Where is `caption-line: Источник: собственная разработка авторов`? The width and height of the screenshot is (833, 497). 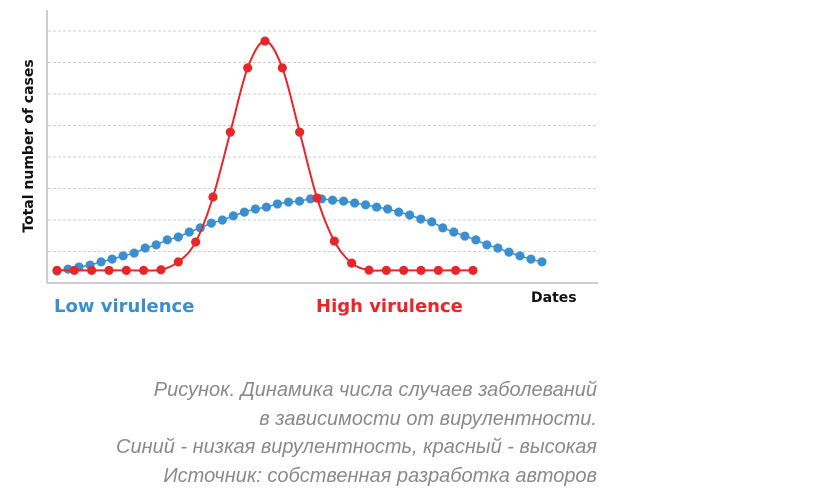 caption-line: Источник: собственная разработка авторов is located at coordinates (380, 475).